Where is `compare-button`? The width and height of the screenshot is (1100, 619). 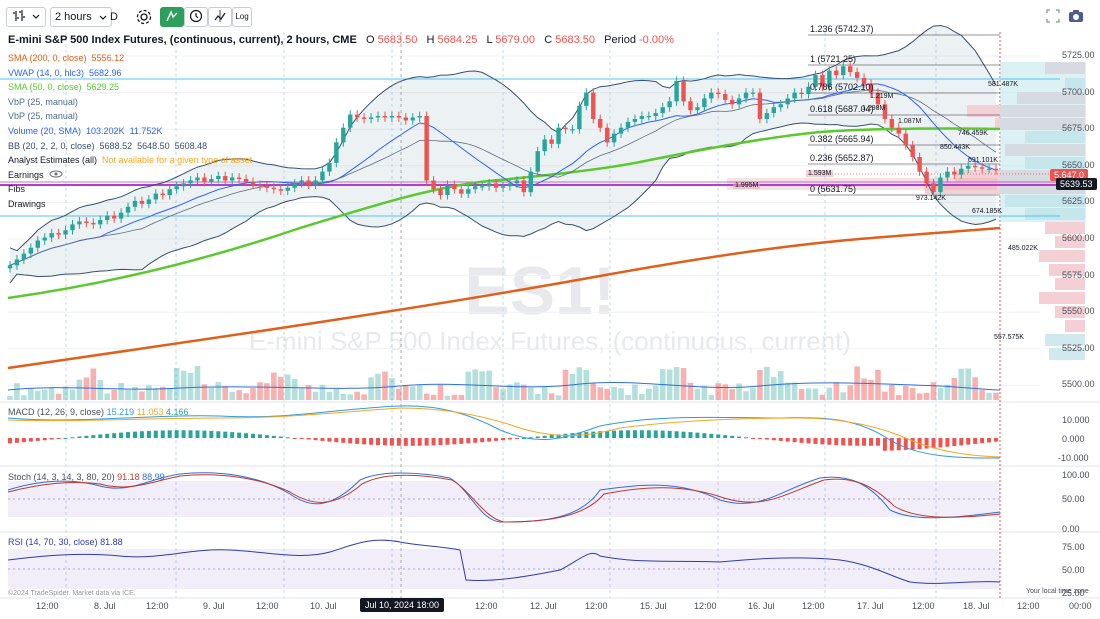 compare-button is located at coordinates (220, 17).